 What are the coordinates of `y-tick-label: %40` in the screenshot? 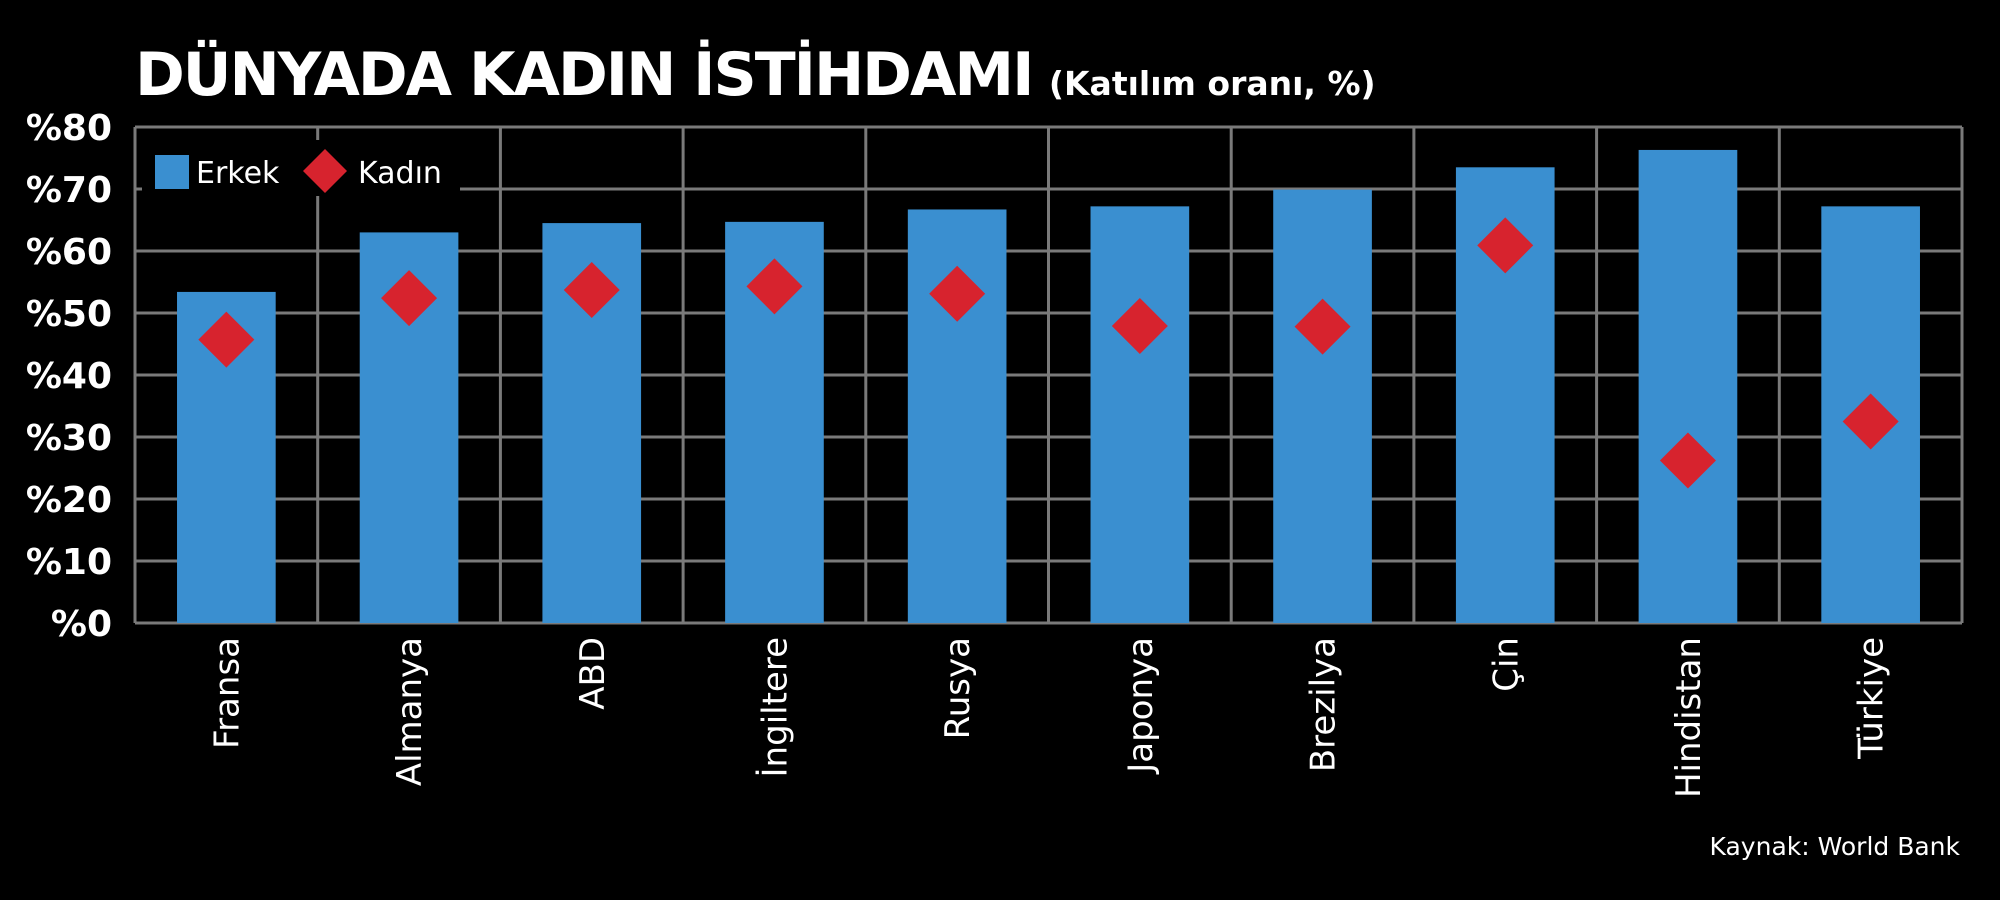 It's located at (69, 376).